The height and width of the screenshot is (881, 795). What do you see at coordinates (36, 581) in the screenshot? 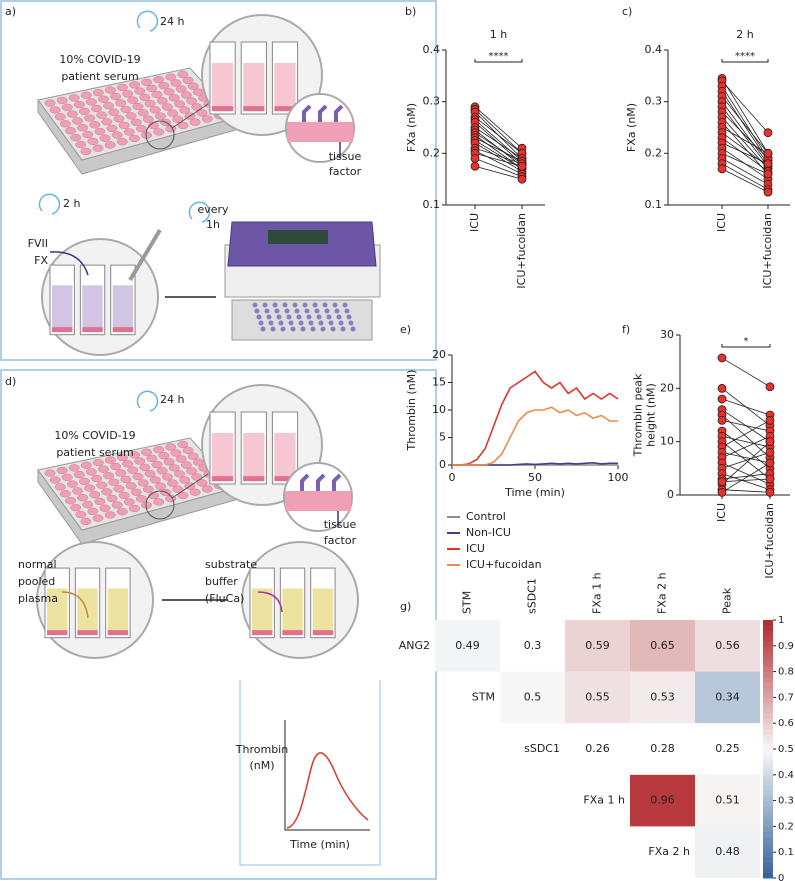
I see `label: pooled` at bounding box center [36, 581].